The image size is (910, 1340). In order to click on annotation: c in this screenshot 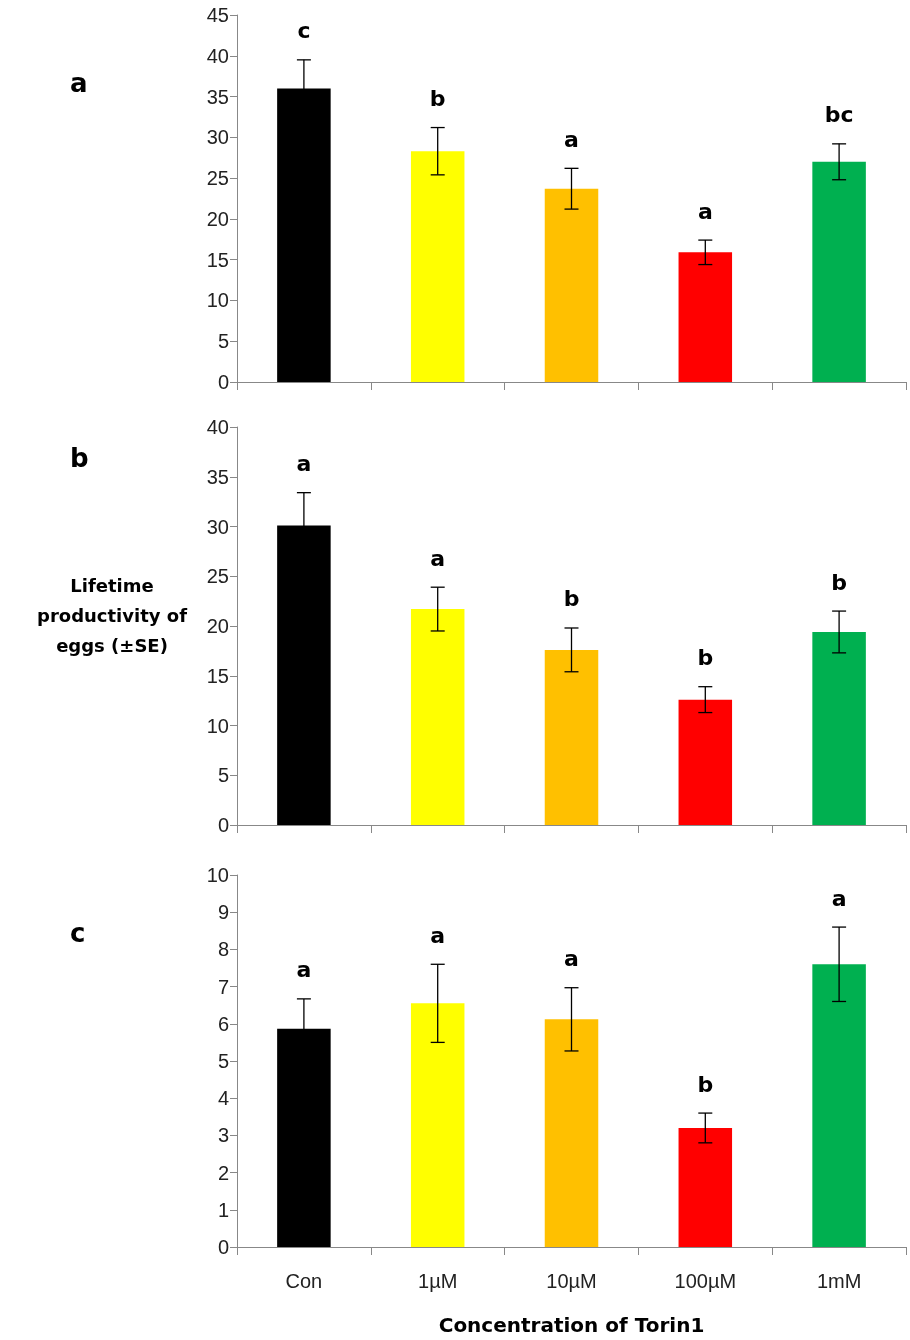, I will do `click(304, 31)`.